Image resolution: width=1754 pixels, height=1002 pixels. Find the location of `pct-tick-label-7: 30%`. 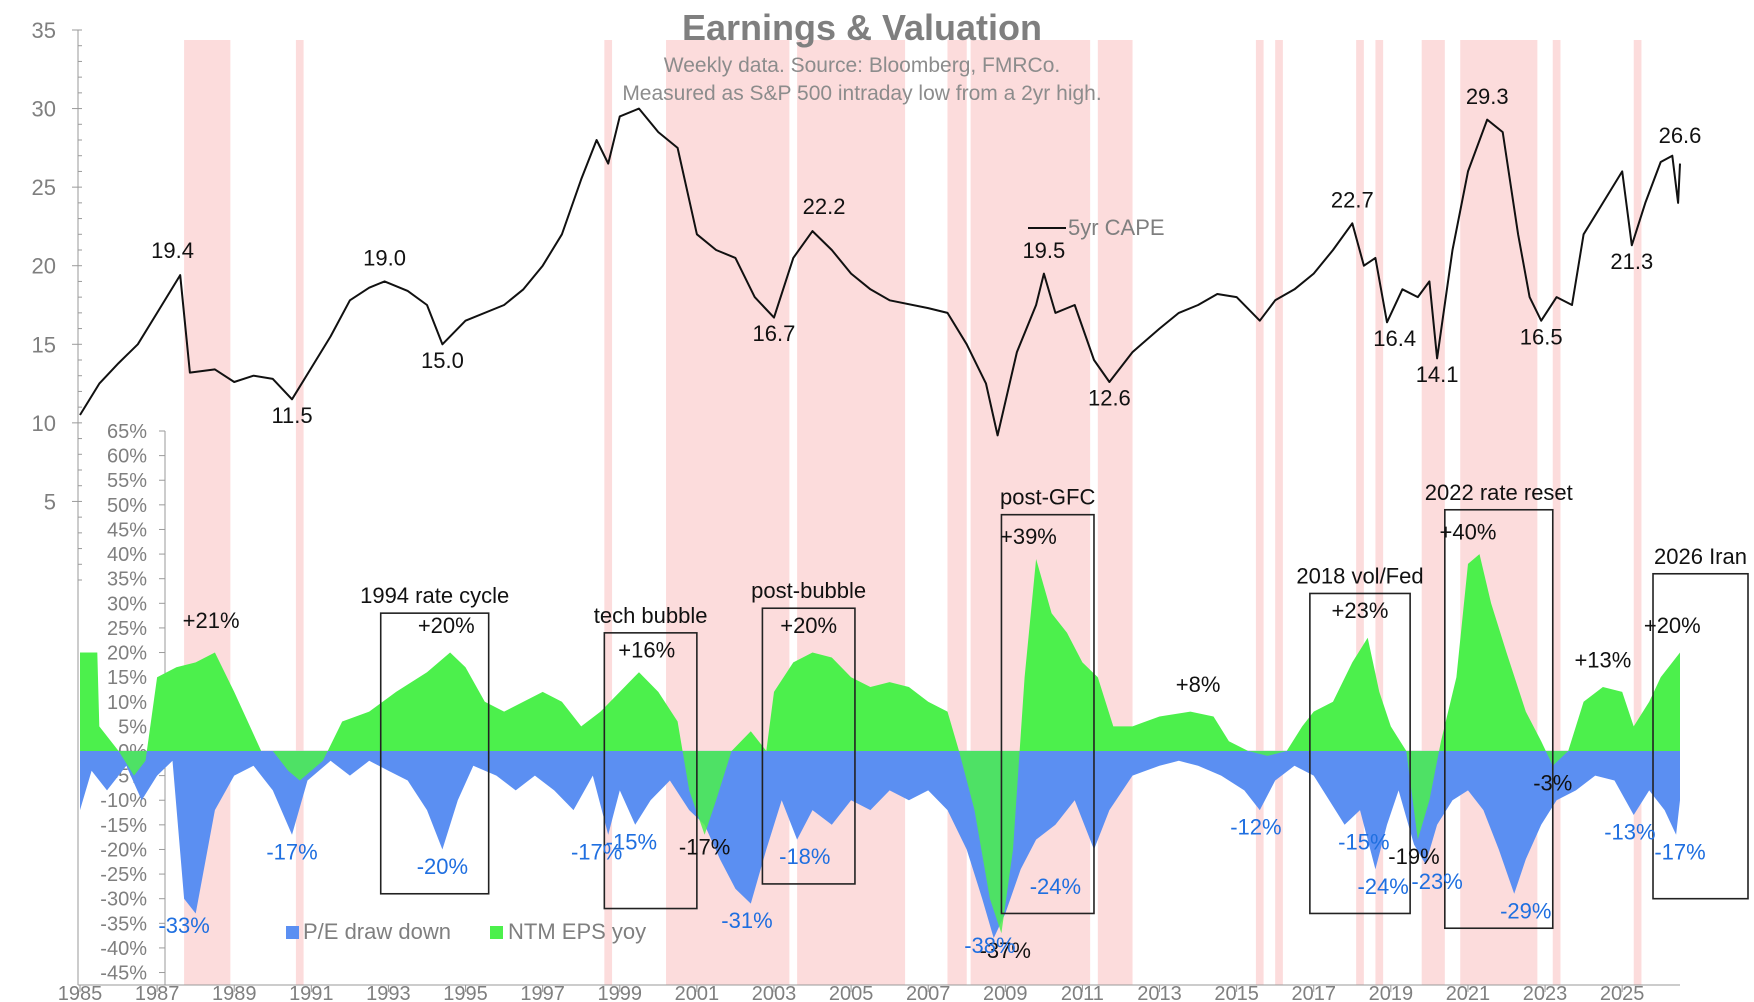

pct-tick-label-7: 30% is located at coordinates (127, 604).